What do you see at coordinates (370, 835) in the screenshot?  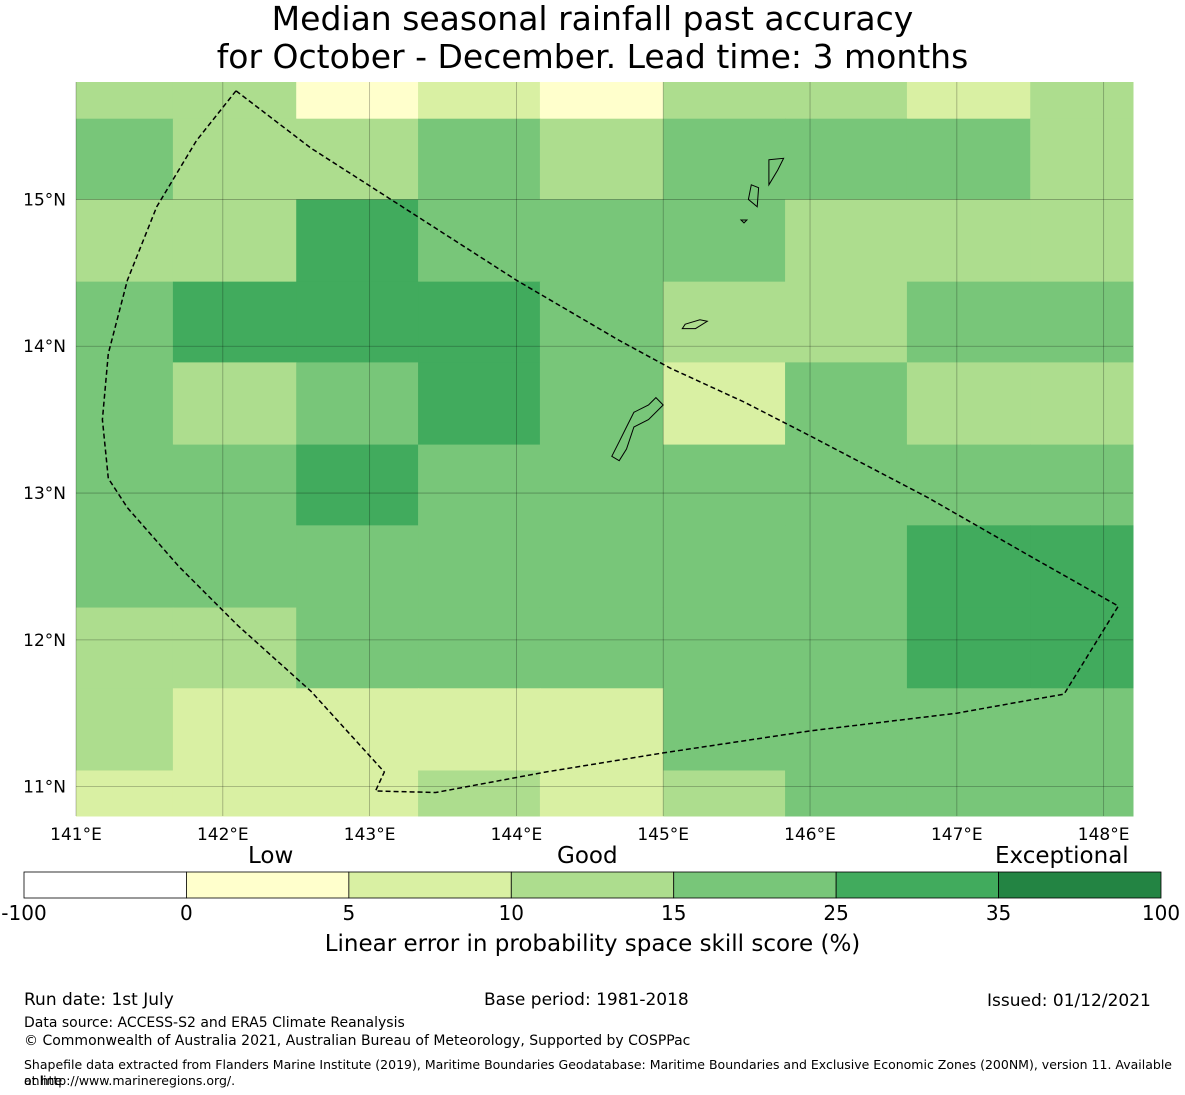 I see `longitude-tick-label: 143°E` at bounding box center [370, 835].